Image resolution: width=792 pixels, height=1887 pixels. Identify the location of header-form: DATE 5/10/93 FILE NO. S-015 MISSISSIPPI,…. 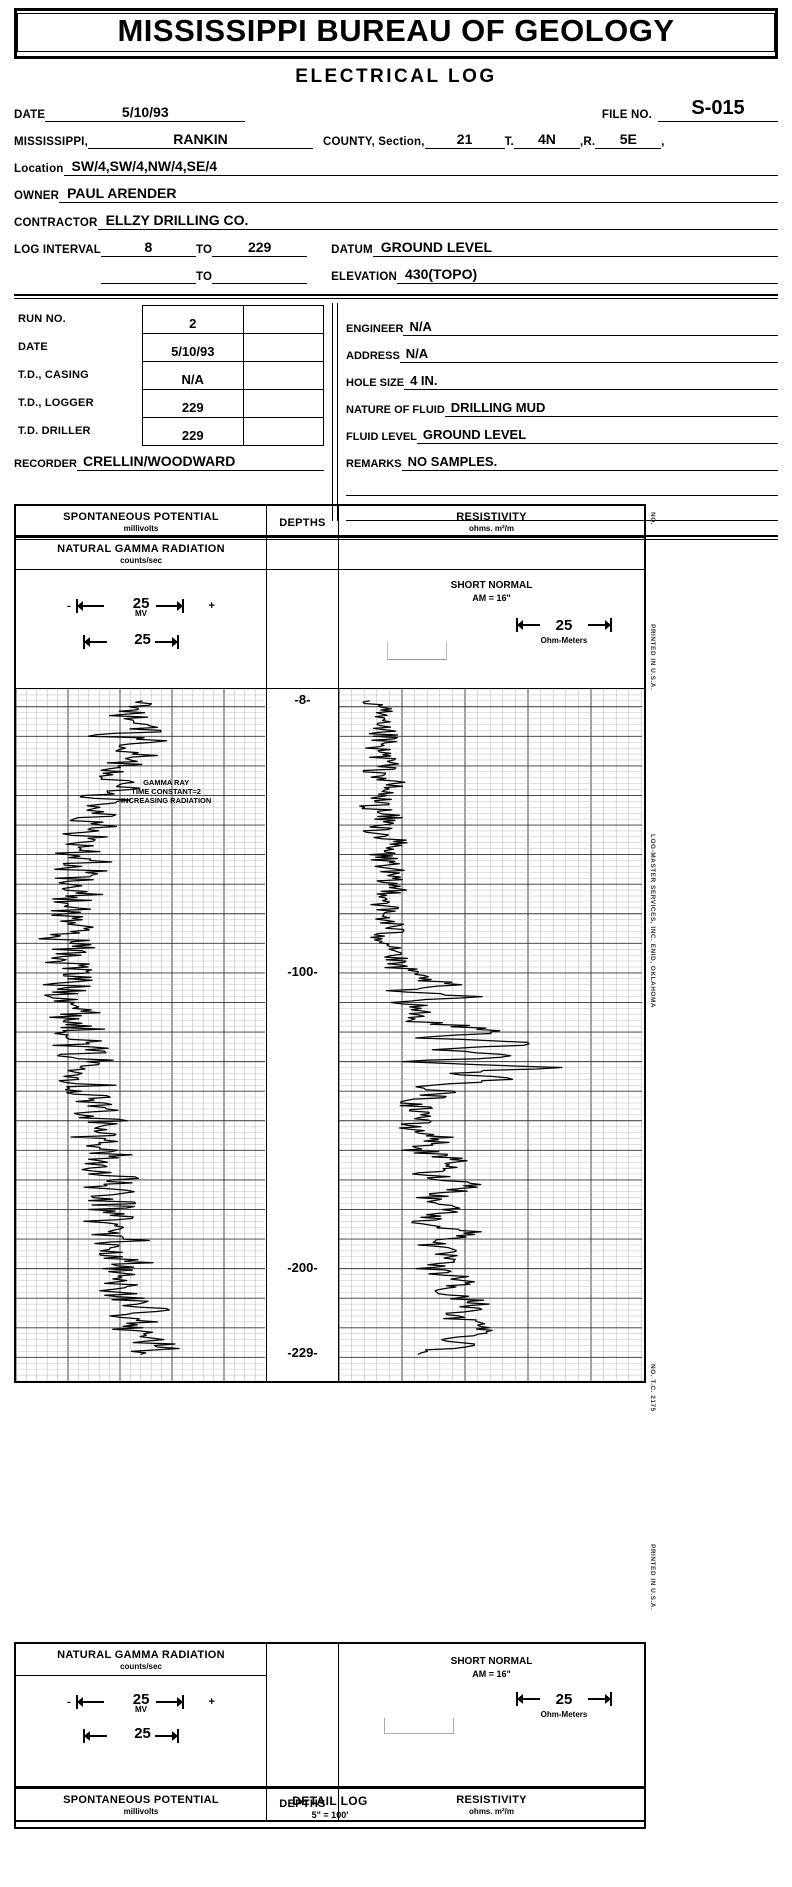
(396, 190).